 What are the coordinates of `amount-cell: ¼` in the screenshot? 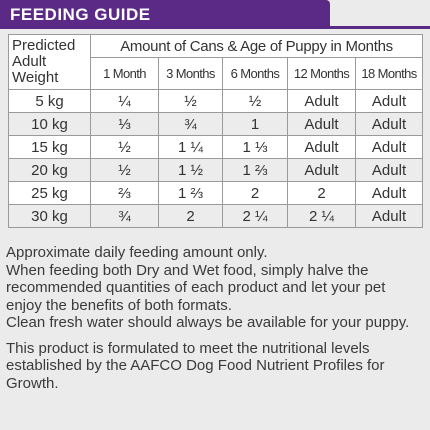 It's located at (124, 101).